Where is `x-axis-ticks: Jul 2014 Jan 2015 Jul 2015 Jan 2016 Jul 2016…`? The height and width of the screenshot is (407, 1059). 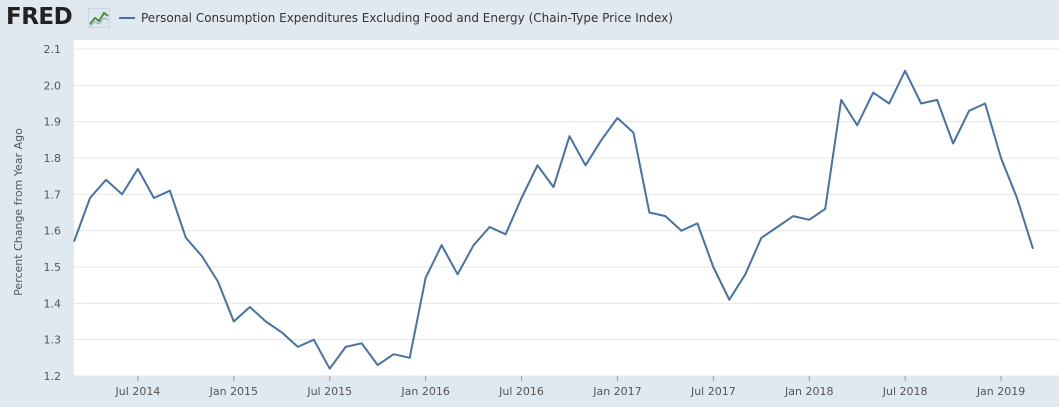
x-axis-ticks: Jul 2014 Jan 2015 Jul 2015 Jan 2016 Jul 2016… is located at coordinates (570, 387).